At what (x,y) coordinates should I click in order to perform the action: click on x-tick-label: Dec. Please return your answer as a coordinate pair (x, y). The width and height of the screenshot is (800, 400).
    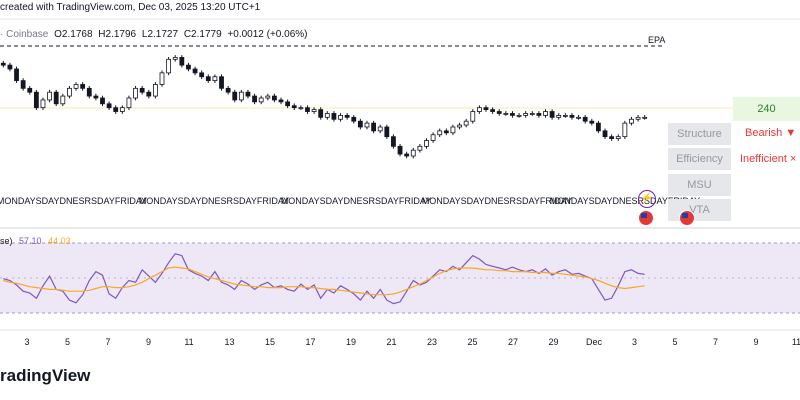
    Looking at the image, I should click on (594, 342).